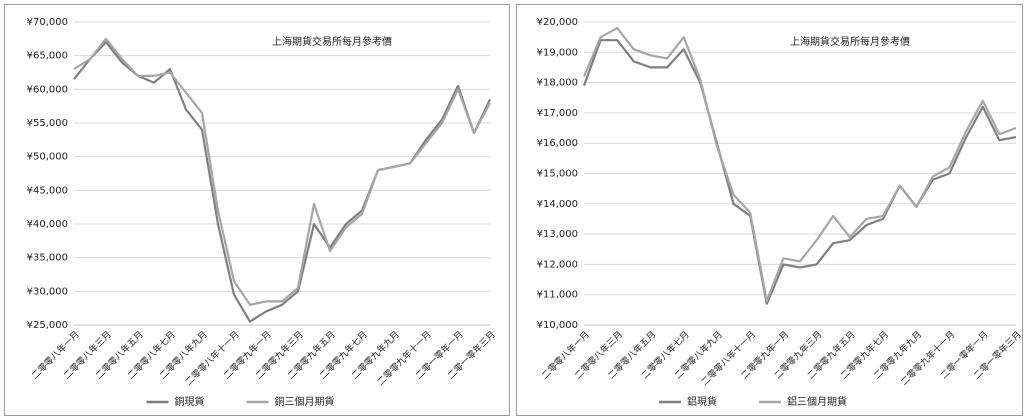 Image resolution: width=1026 pixels, height=420 pixels. Describe the element at coordinates (557, 143) in the screenshot. I see `y-tick-label: ¥16,000` at that location.